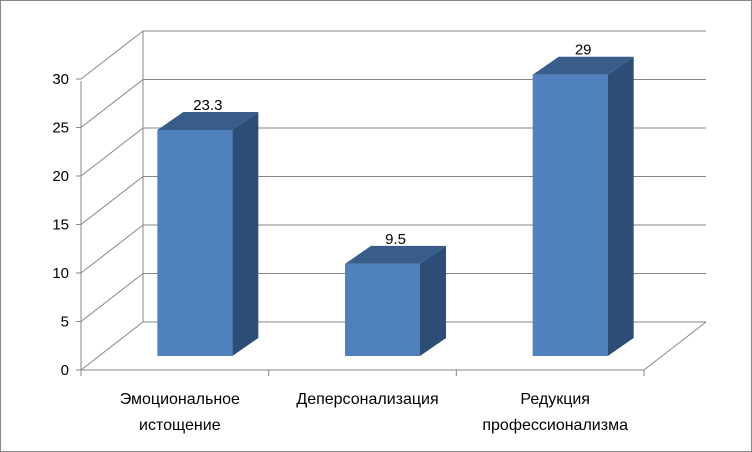 This screenshot has width=752, height=452. Describe the element at coordinates (583, 50) in the screenshot. I see `data-label-2: 29` at that location.